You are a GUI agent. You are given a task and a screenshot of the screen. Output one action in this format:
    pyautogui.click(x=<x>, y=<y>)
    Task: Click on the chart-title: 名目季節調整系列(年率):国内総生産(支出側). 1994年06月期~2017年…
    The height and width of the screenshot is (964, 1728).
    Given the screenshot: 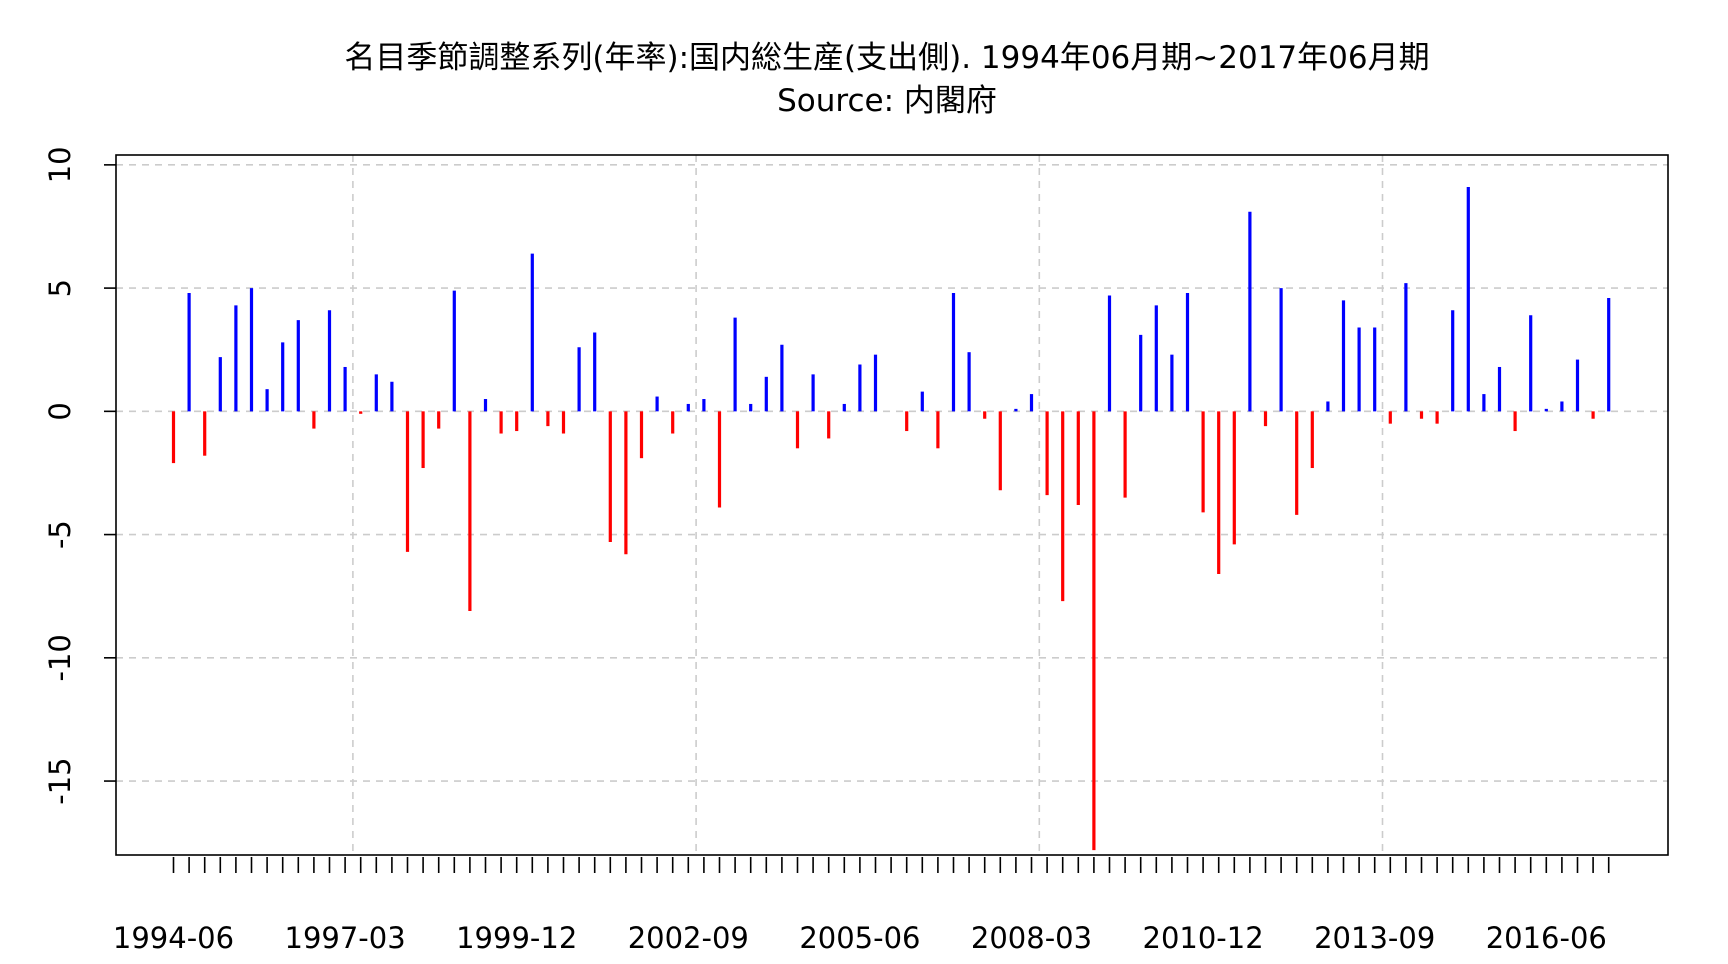 What is the action you would take?
    pyautogui.click(x=886, y=58)
    